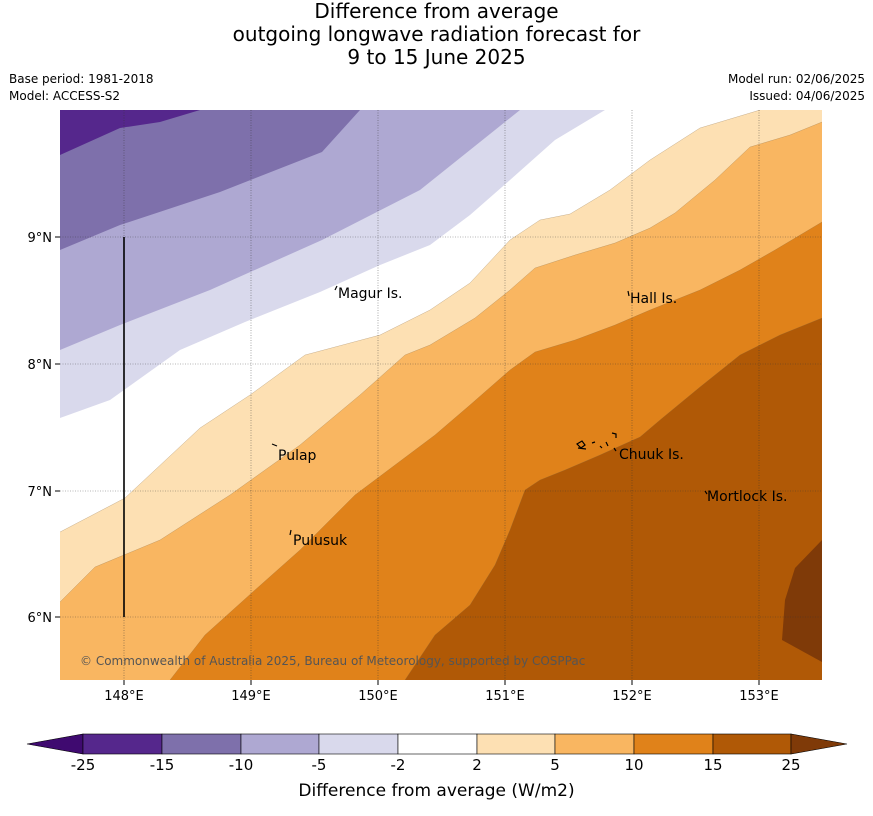 The height and width of the screenshot is (816, 873). I want to click on label-chuuk: Chuuk Is., so click(651, 455).